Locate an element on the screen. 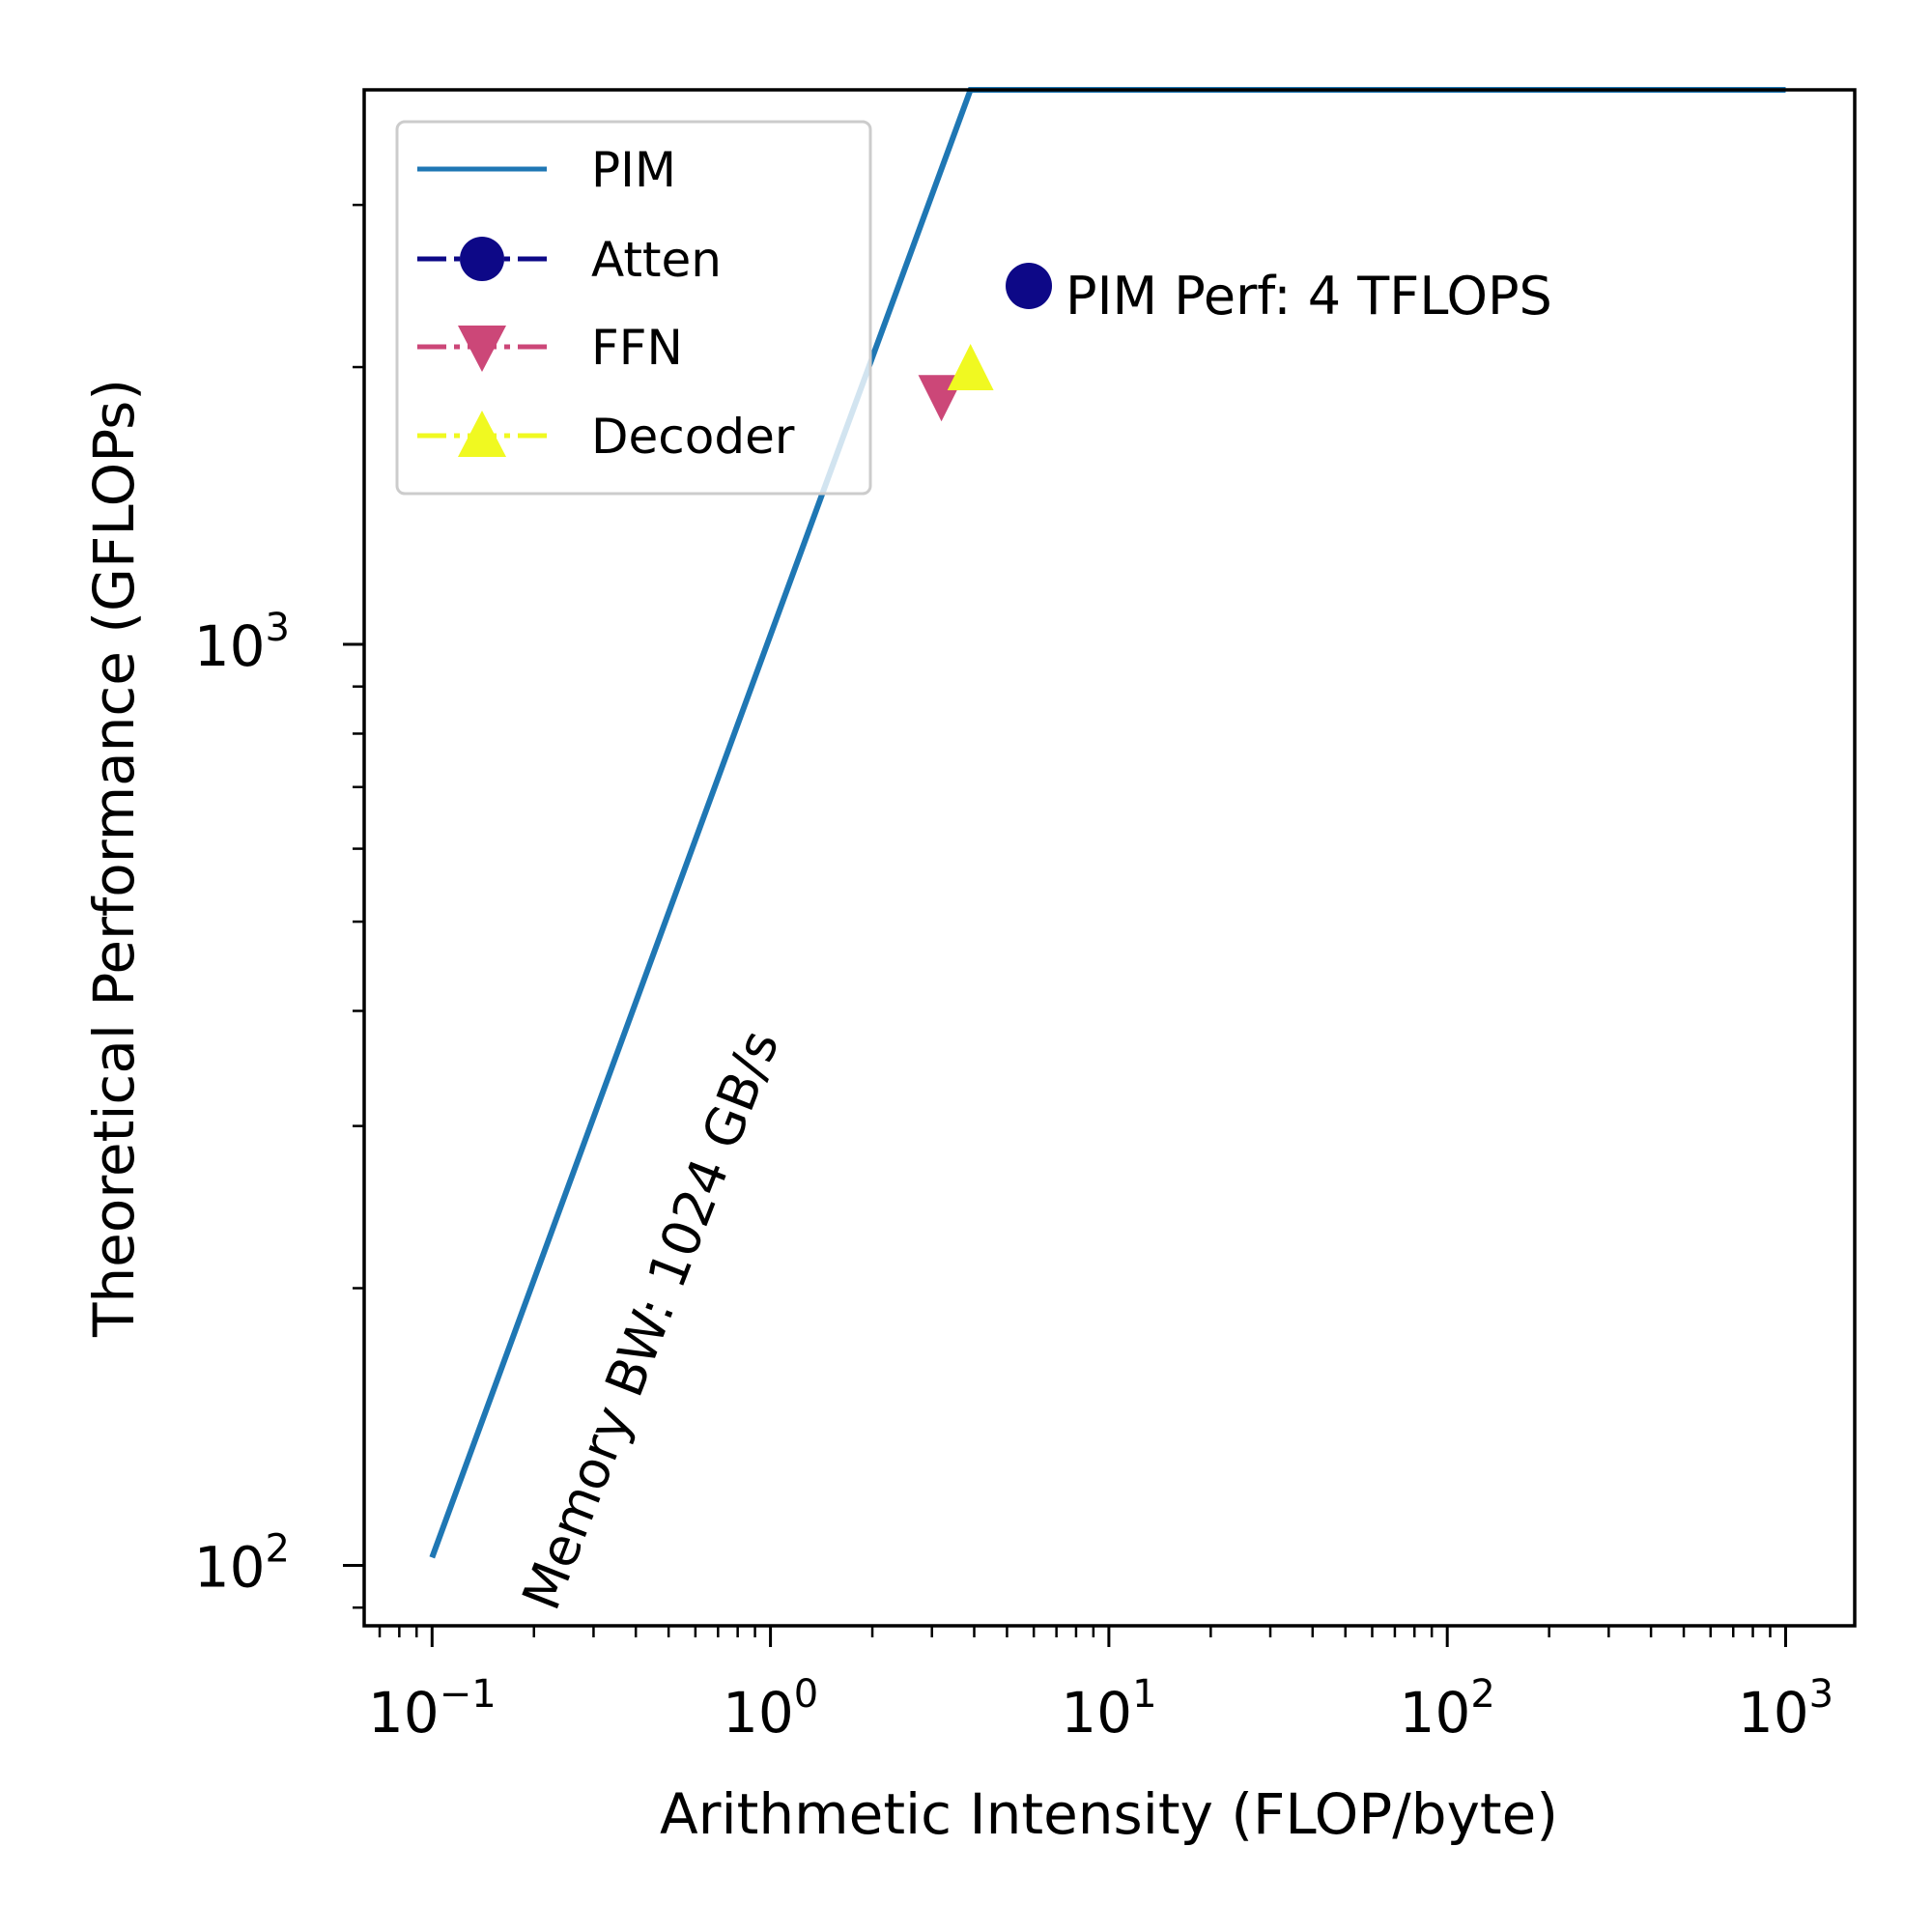 This screenshot has width=1932, height=1932. legend-label-ffn: FFN is located at coordinates (637, 348).